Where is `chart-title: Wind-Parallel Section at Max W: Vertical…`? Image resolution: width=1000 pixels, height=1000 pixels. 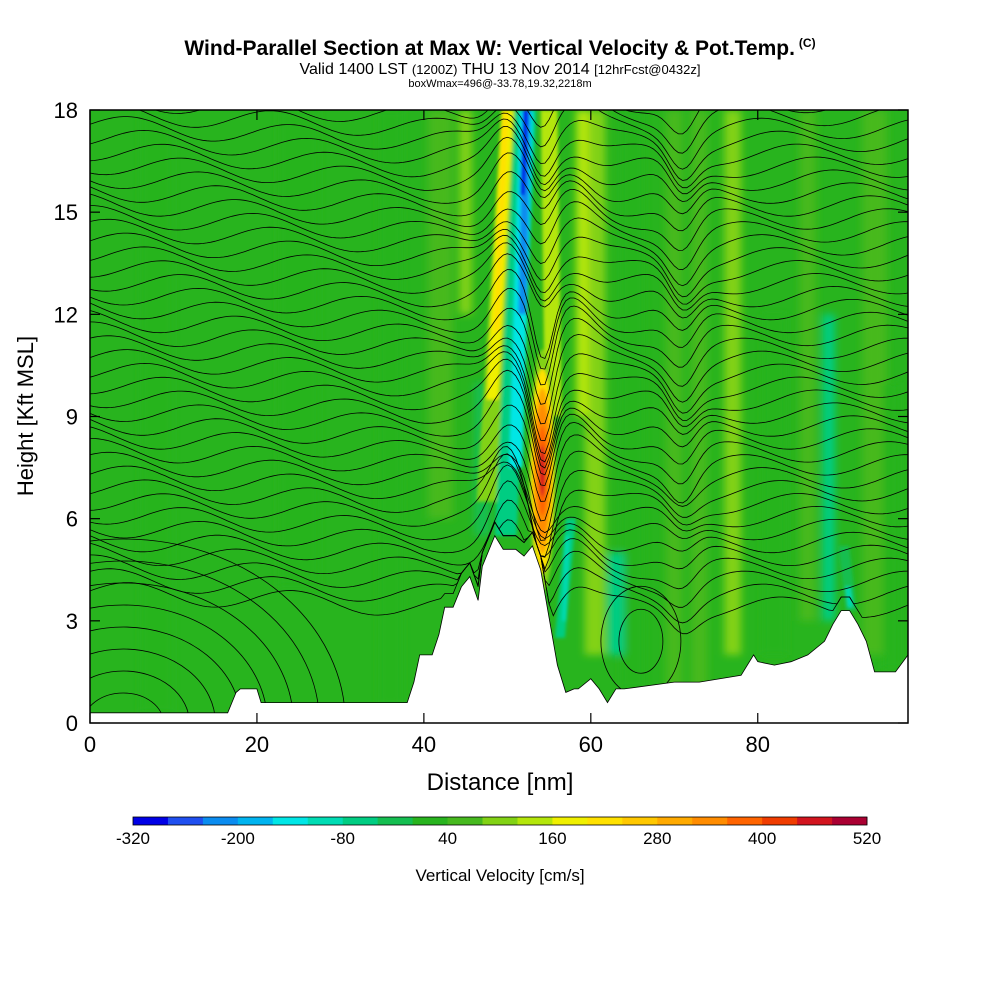
chart-title: Wind-Parallel Section at Max W: Vertical… is located at coordinates (500, 48).